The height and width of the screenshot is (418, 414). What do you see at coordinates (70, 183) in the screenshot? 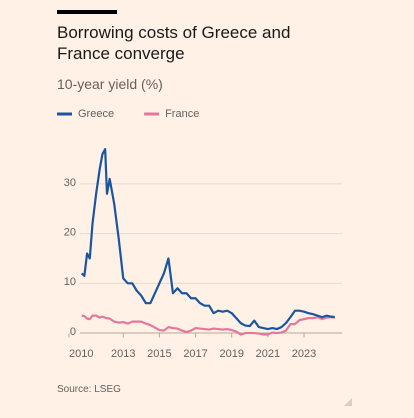
I see `y-tick-label: 30` at bounding box center [70, 183].